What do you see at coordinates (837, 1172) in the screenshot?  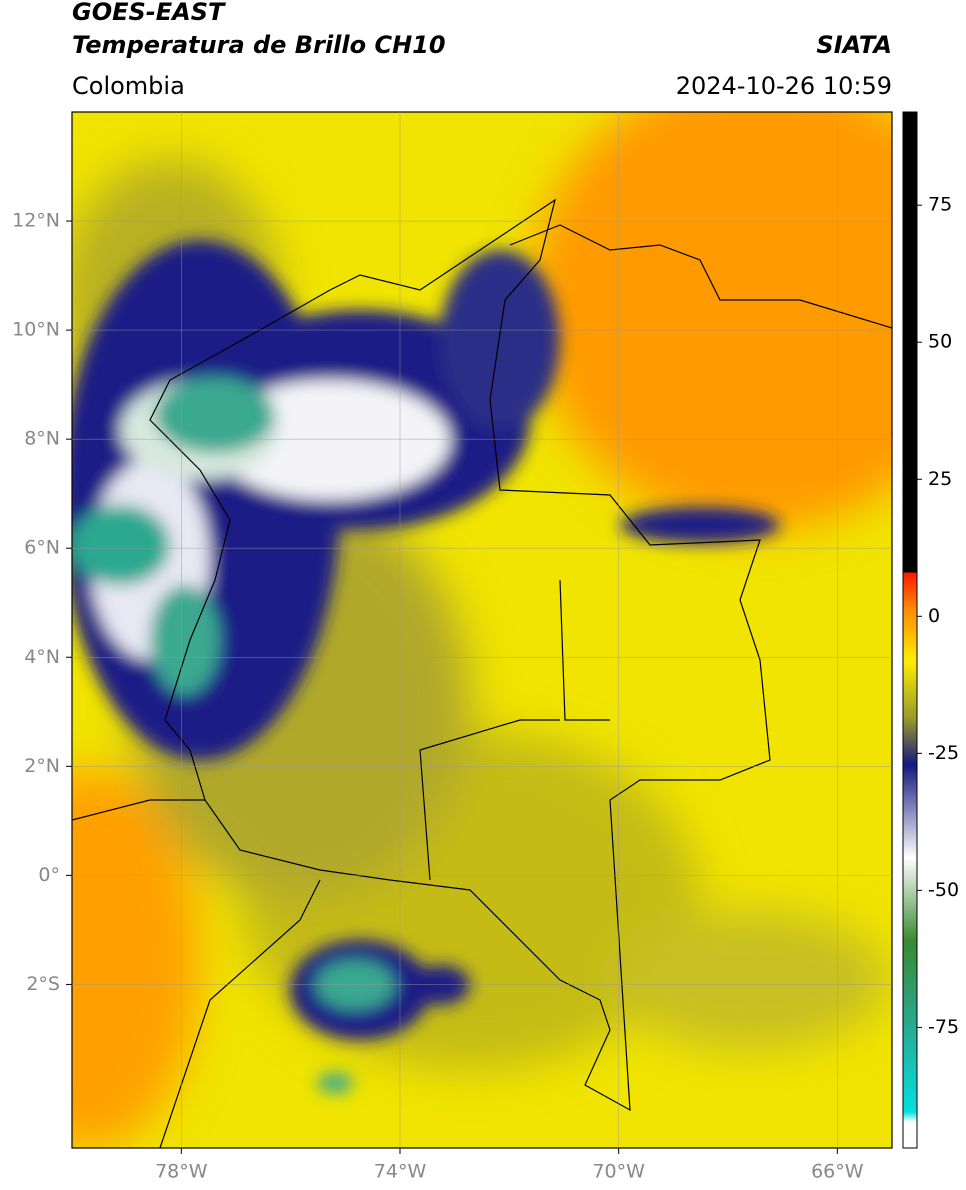 I see `x-tick-label: 66°W` at bounding box center [837, 1172].